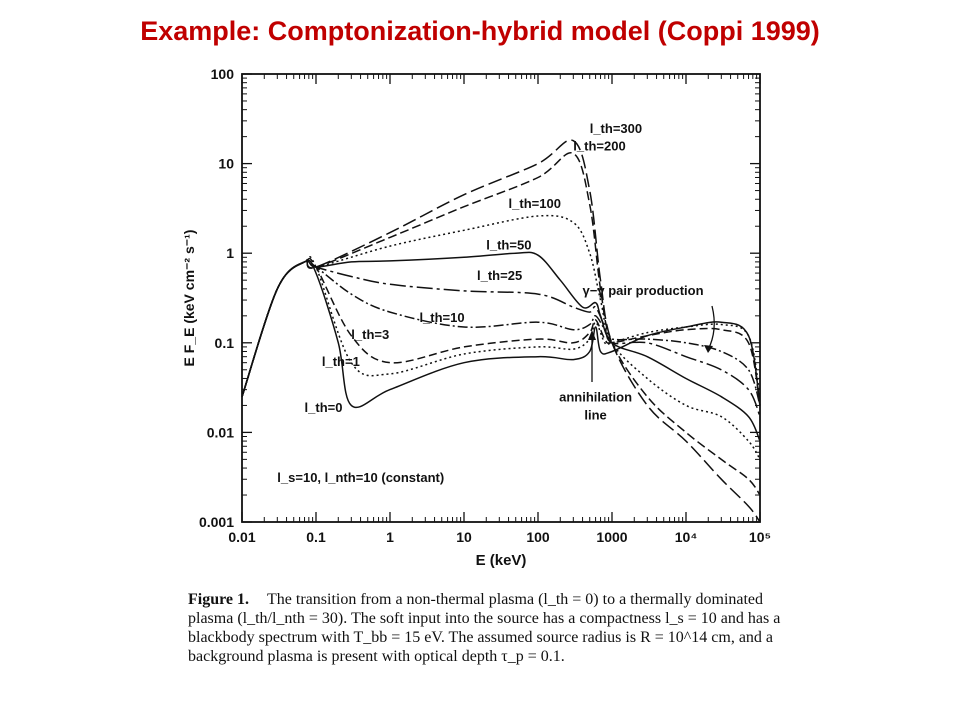  Describe the element at coordinates (538, 537) in the screenshot. I see `x-tick-label: 100` at that location.